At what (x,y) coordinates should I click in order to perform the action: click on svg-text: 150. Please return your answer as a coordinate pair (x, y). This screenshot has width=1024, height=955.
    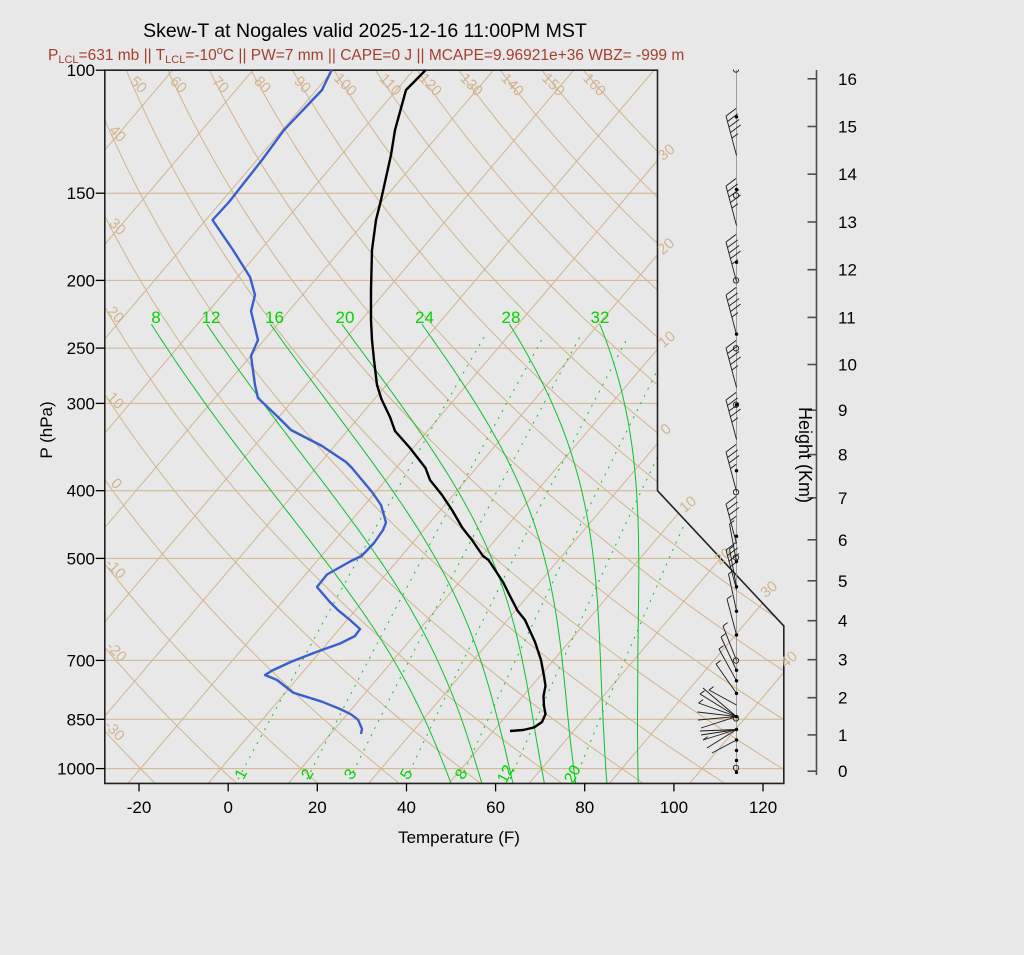
    Looking at the image, I should click on (81, 193).